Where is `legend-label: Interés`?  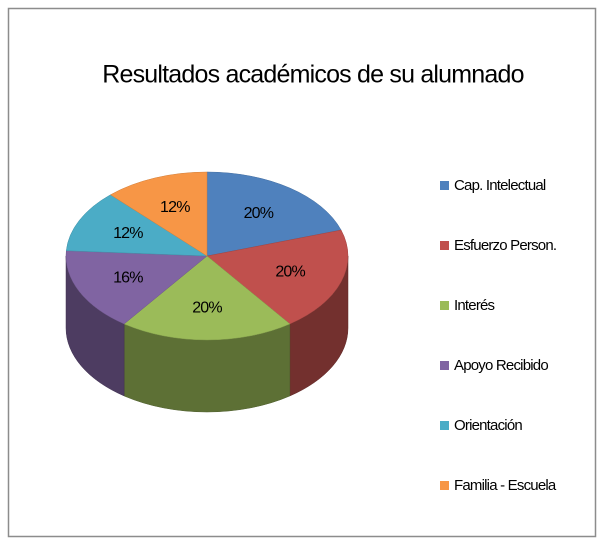
legend-label: Interés is located at coordinates (474, 305).